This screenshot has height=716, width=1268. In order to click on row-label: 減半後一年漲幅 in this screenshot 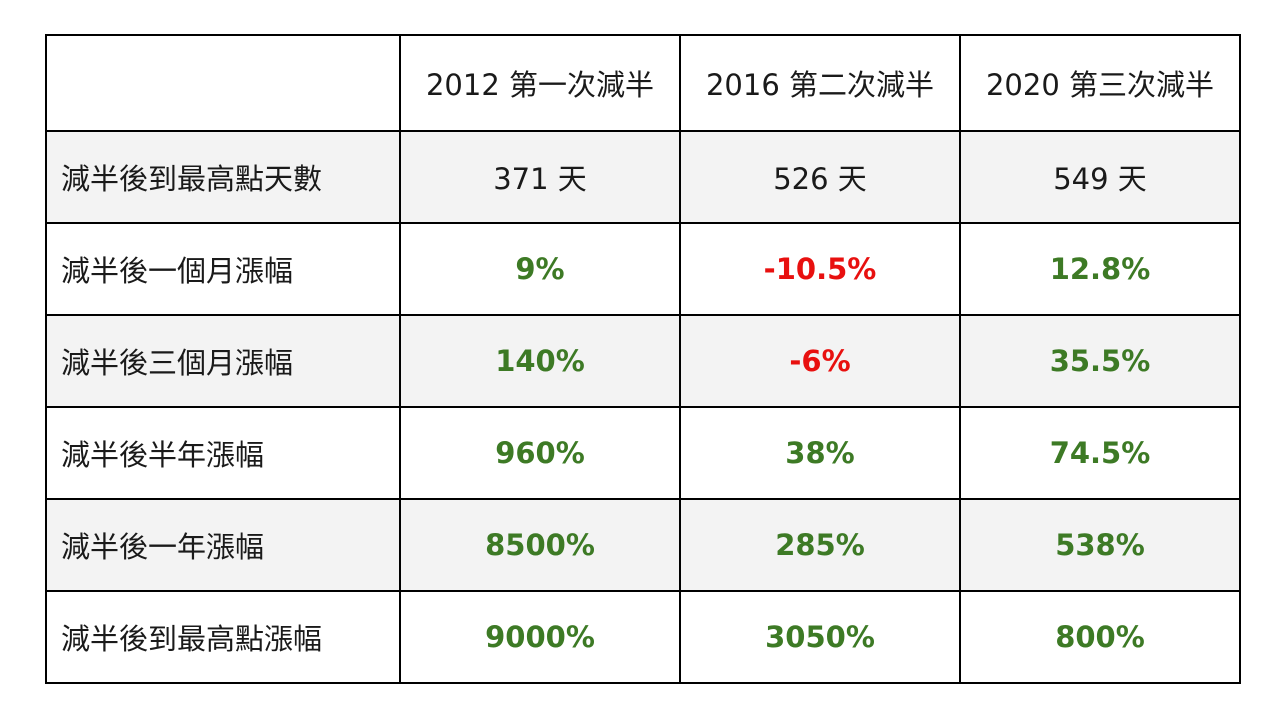, I will do `click(223, 545)`.